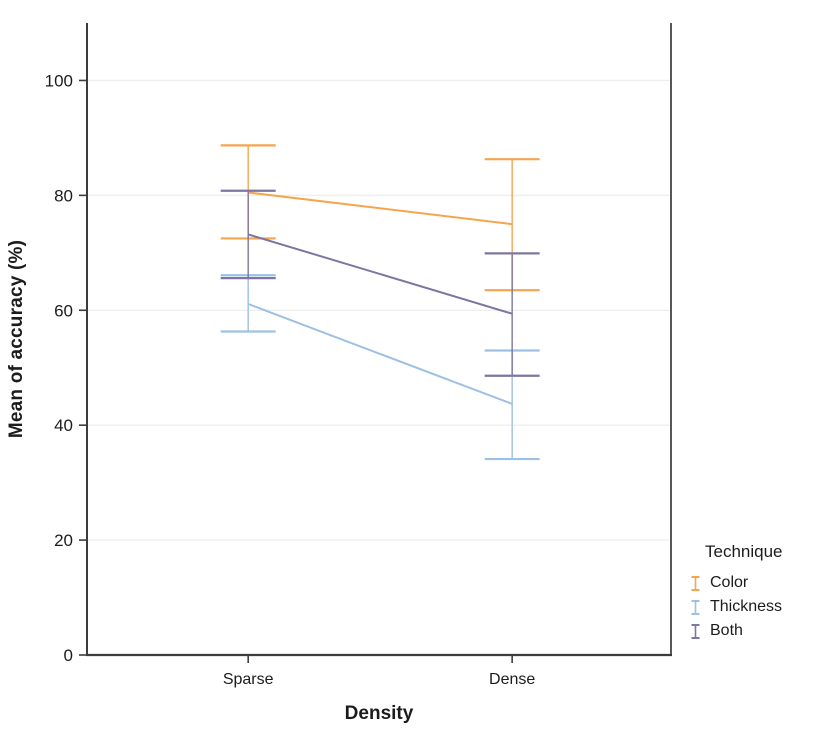  I want to click on y-tick-label: 0, so click(68, 655).